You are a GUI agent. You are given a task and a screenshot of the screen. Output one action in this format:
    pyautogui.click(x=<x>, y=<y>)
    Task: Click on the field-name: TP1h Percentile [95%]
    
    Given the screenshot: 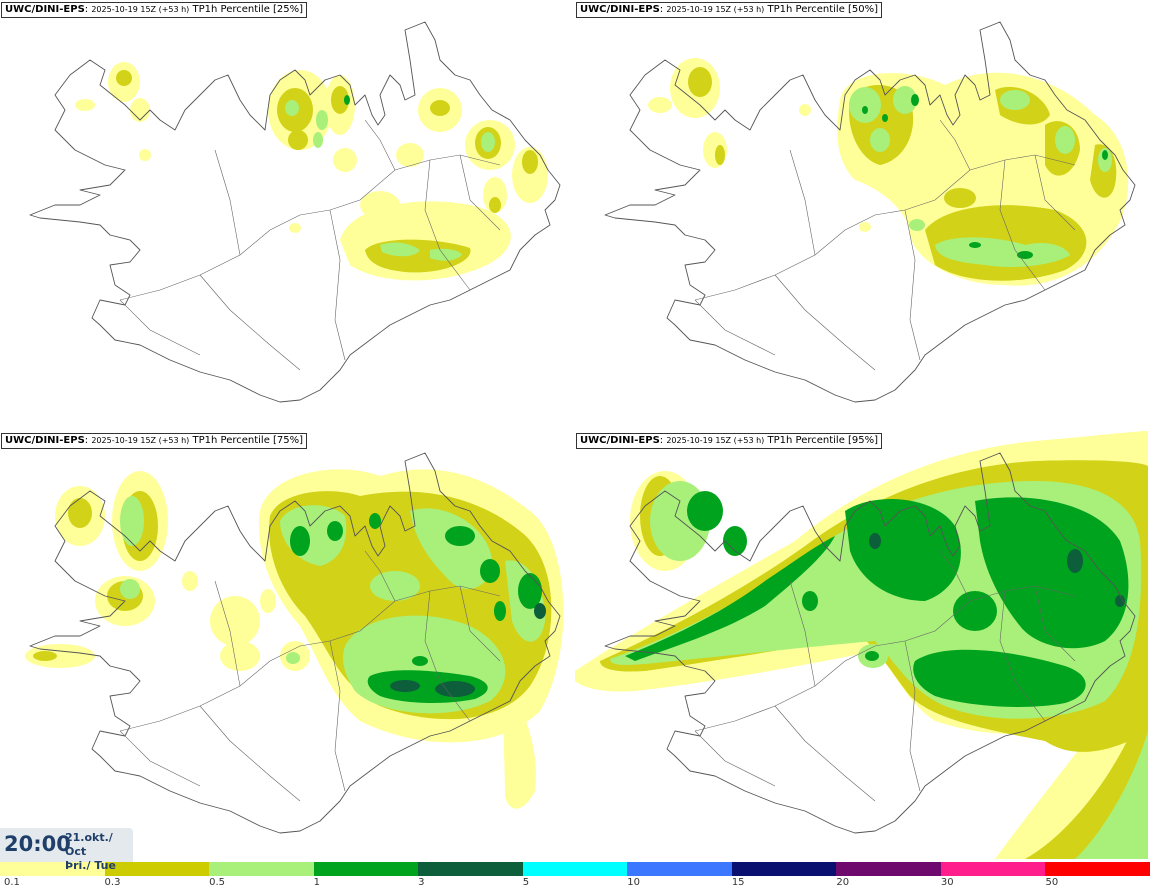 What is the action you would take?
    pyautogui.click(x=823, y=440)
    